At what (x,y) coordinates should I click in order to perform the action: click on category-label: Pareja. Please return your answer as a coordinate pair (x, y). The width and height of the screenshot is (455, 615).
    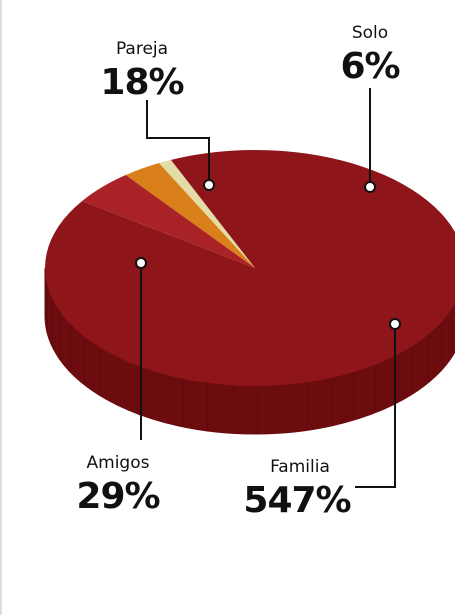
    Looking at the image, I should click on (142, 49).